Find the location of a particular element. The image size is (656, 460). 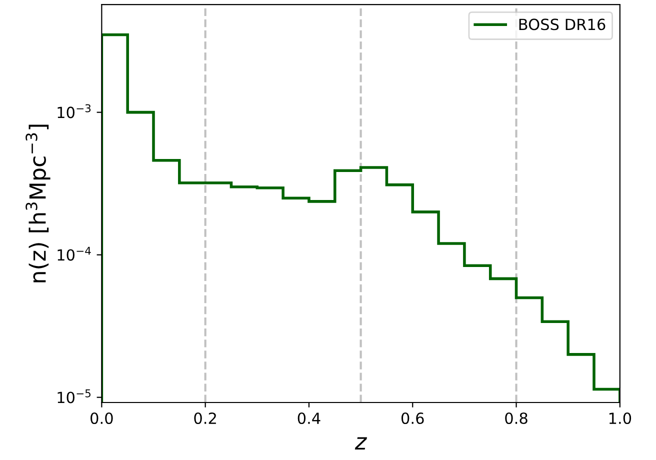

legend-label: BOSS DR16 is located at coordinates (562, 24).